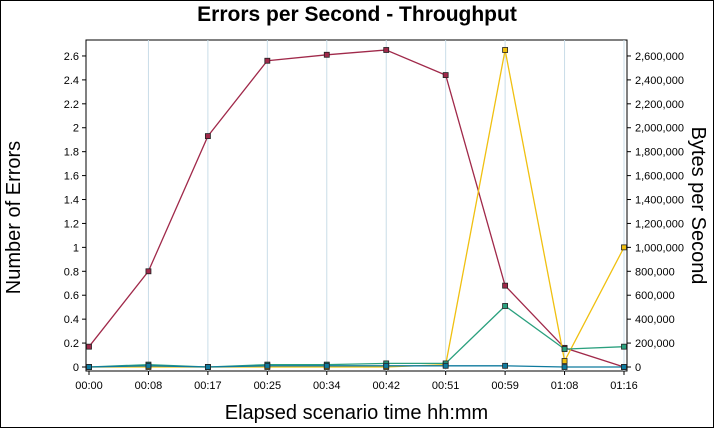 This screenshot has width=714, height=428. Describe the element at coordinates (655, 320) in the screenshot. I see `y-right-tick-label: 400,000` at that location.